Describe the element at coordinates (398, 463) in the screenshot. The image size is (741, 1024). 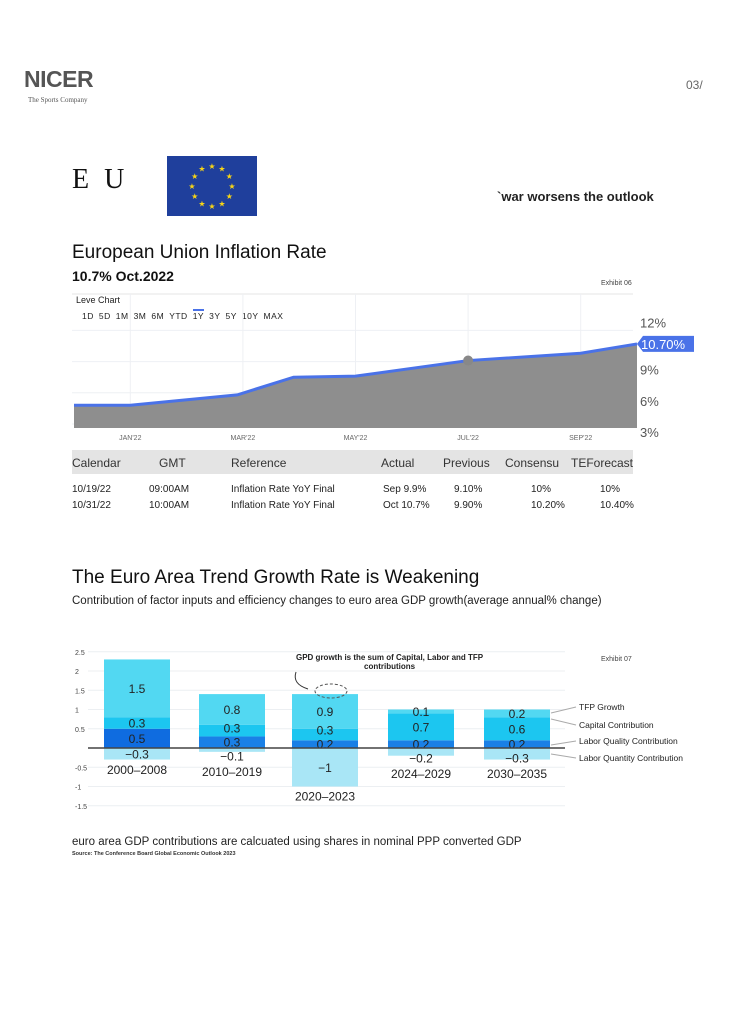
I see `column-header: Actual` at that location.